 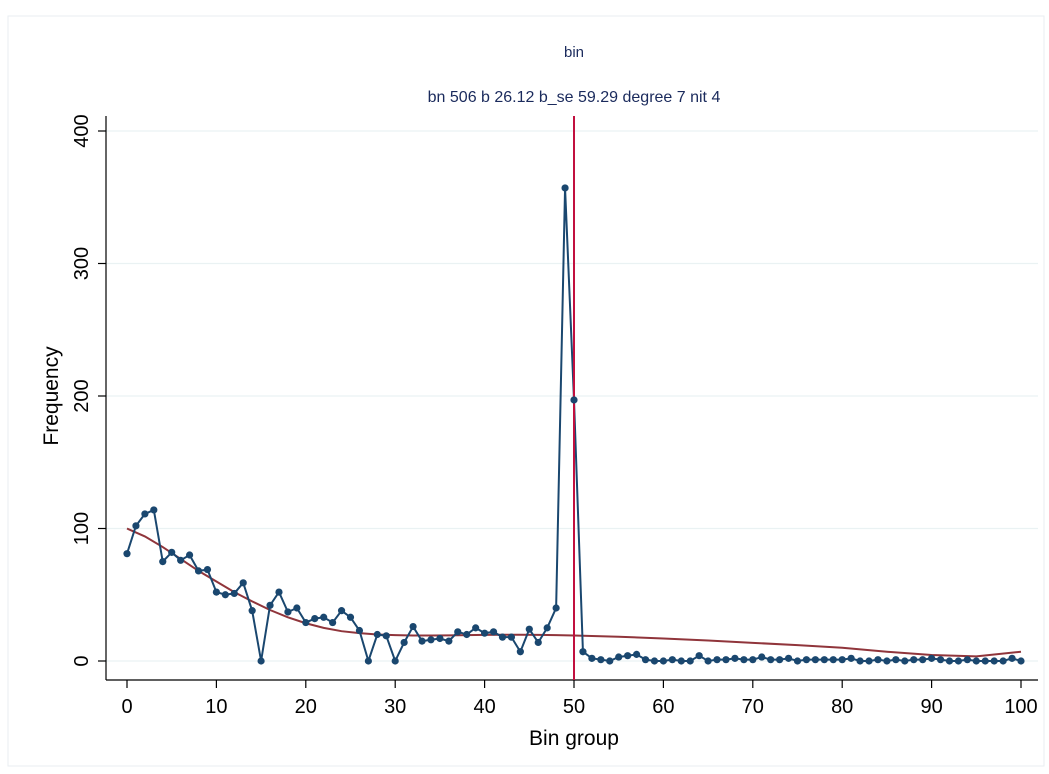 What do you see at coordinates (574, 52) in the screenshot?
I see `chart-title: bin` at bounding box center [574, 52].